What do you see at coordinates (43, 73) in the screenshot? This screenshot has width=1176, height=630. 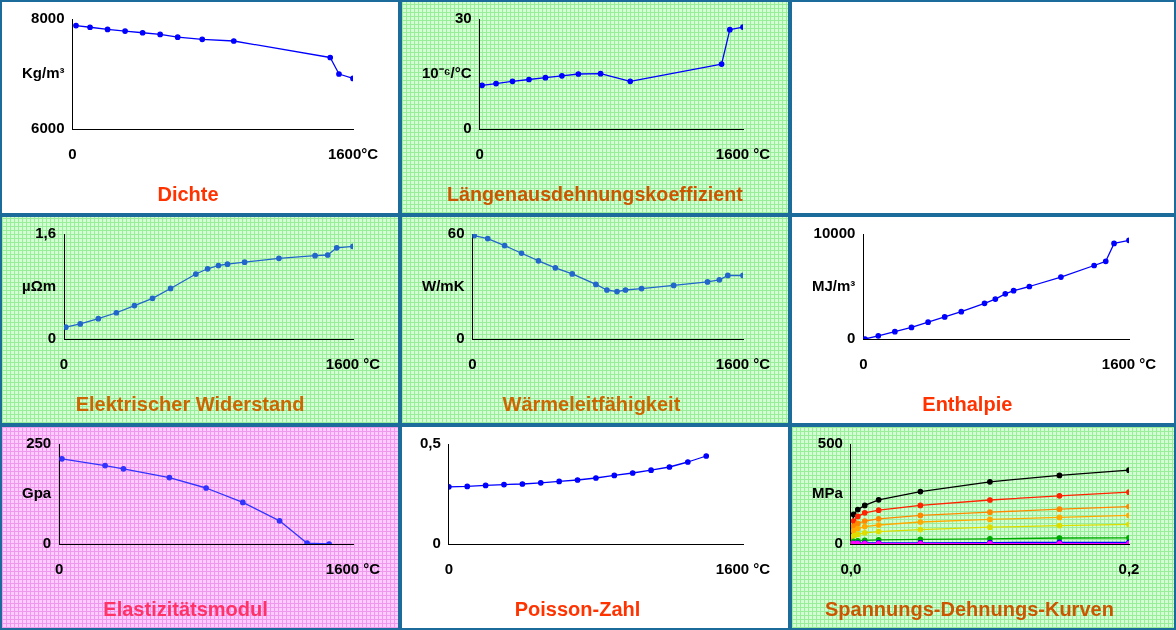 I see `y-axis-title: Kg/m³` at bounding box center [43, 73].